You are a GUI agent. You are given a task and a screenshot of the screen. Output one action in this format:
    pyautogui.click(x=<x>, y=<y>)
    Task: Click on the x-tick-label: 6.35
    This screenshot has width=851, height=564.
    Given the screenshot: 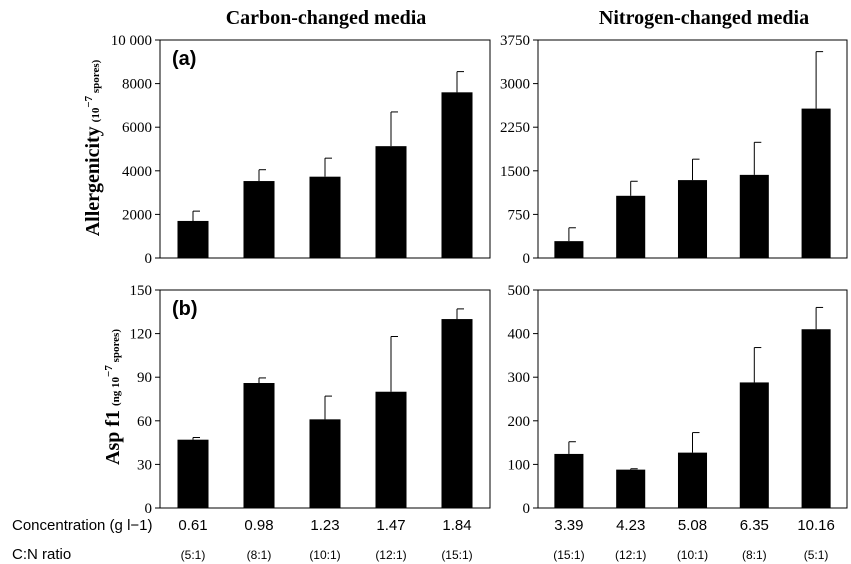 What is the action you would take?
    pyautogui.click(x=754, y=525)
    